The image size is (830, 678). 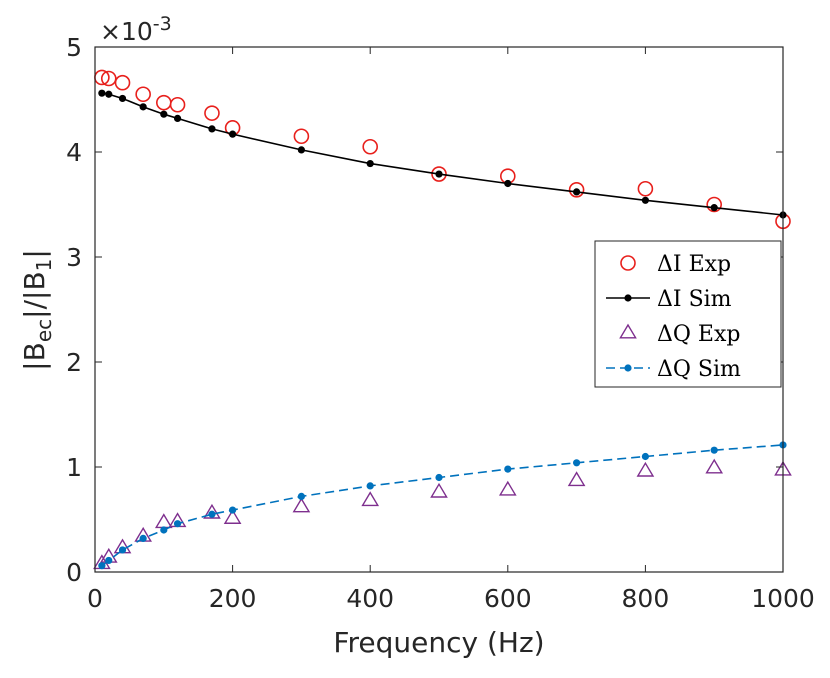 I want to click on y-axis-title-part2: |/|B, so click(x=34, y=295).